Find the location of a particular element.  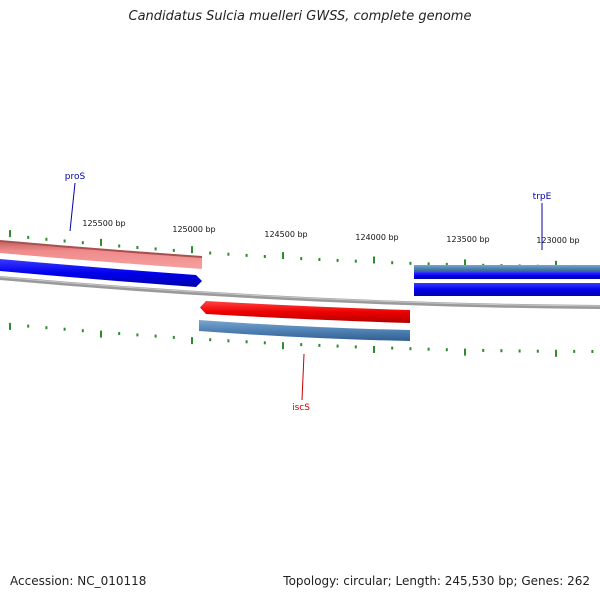

scale-label: 123500 bp is located at coordinates (467, 239).